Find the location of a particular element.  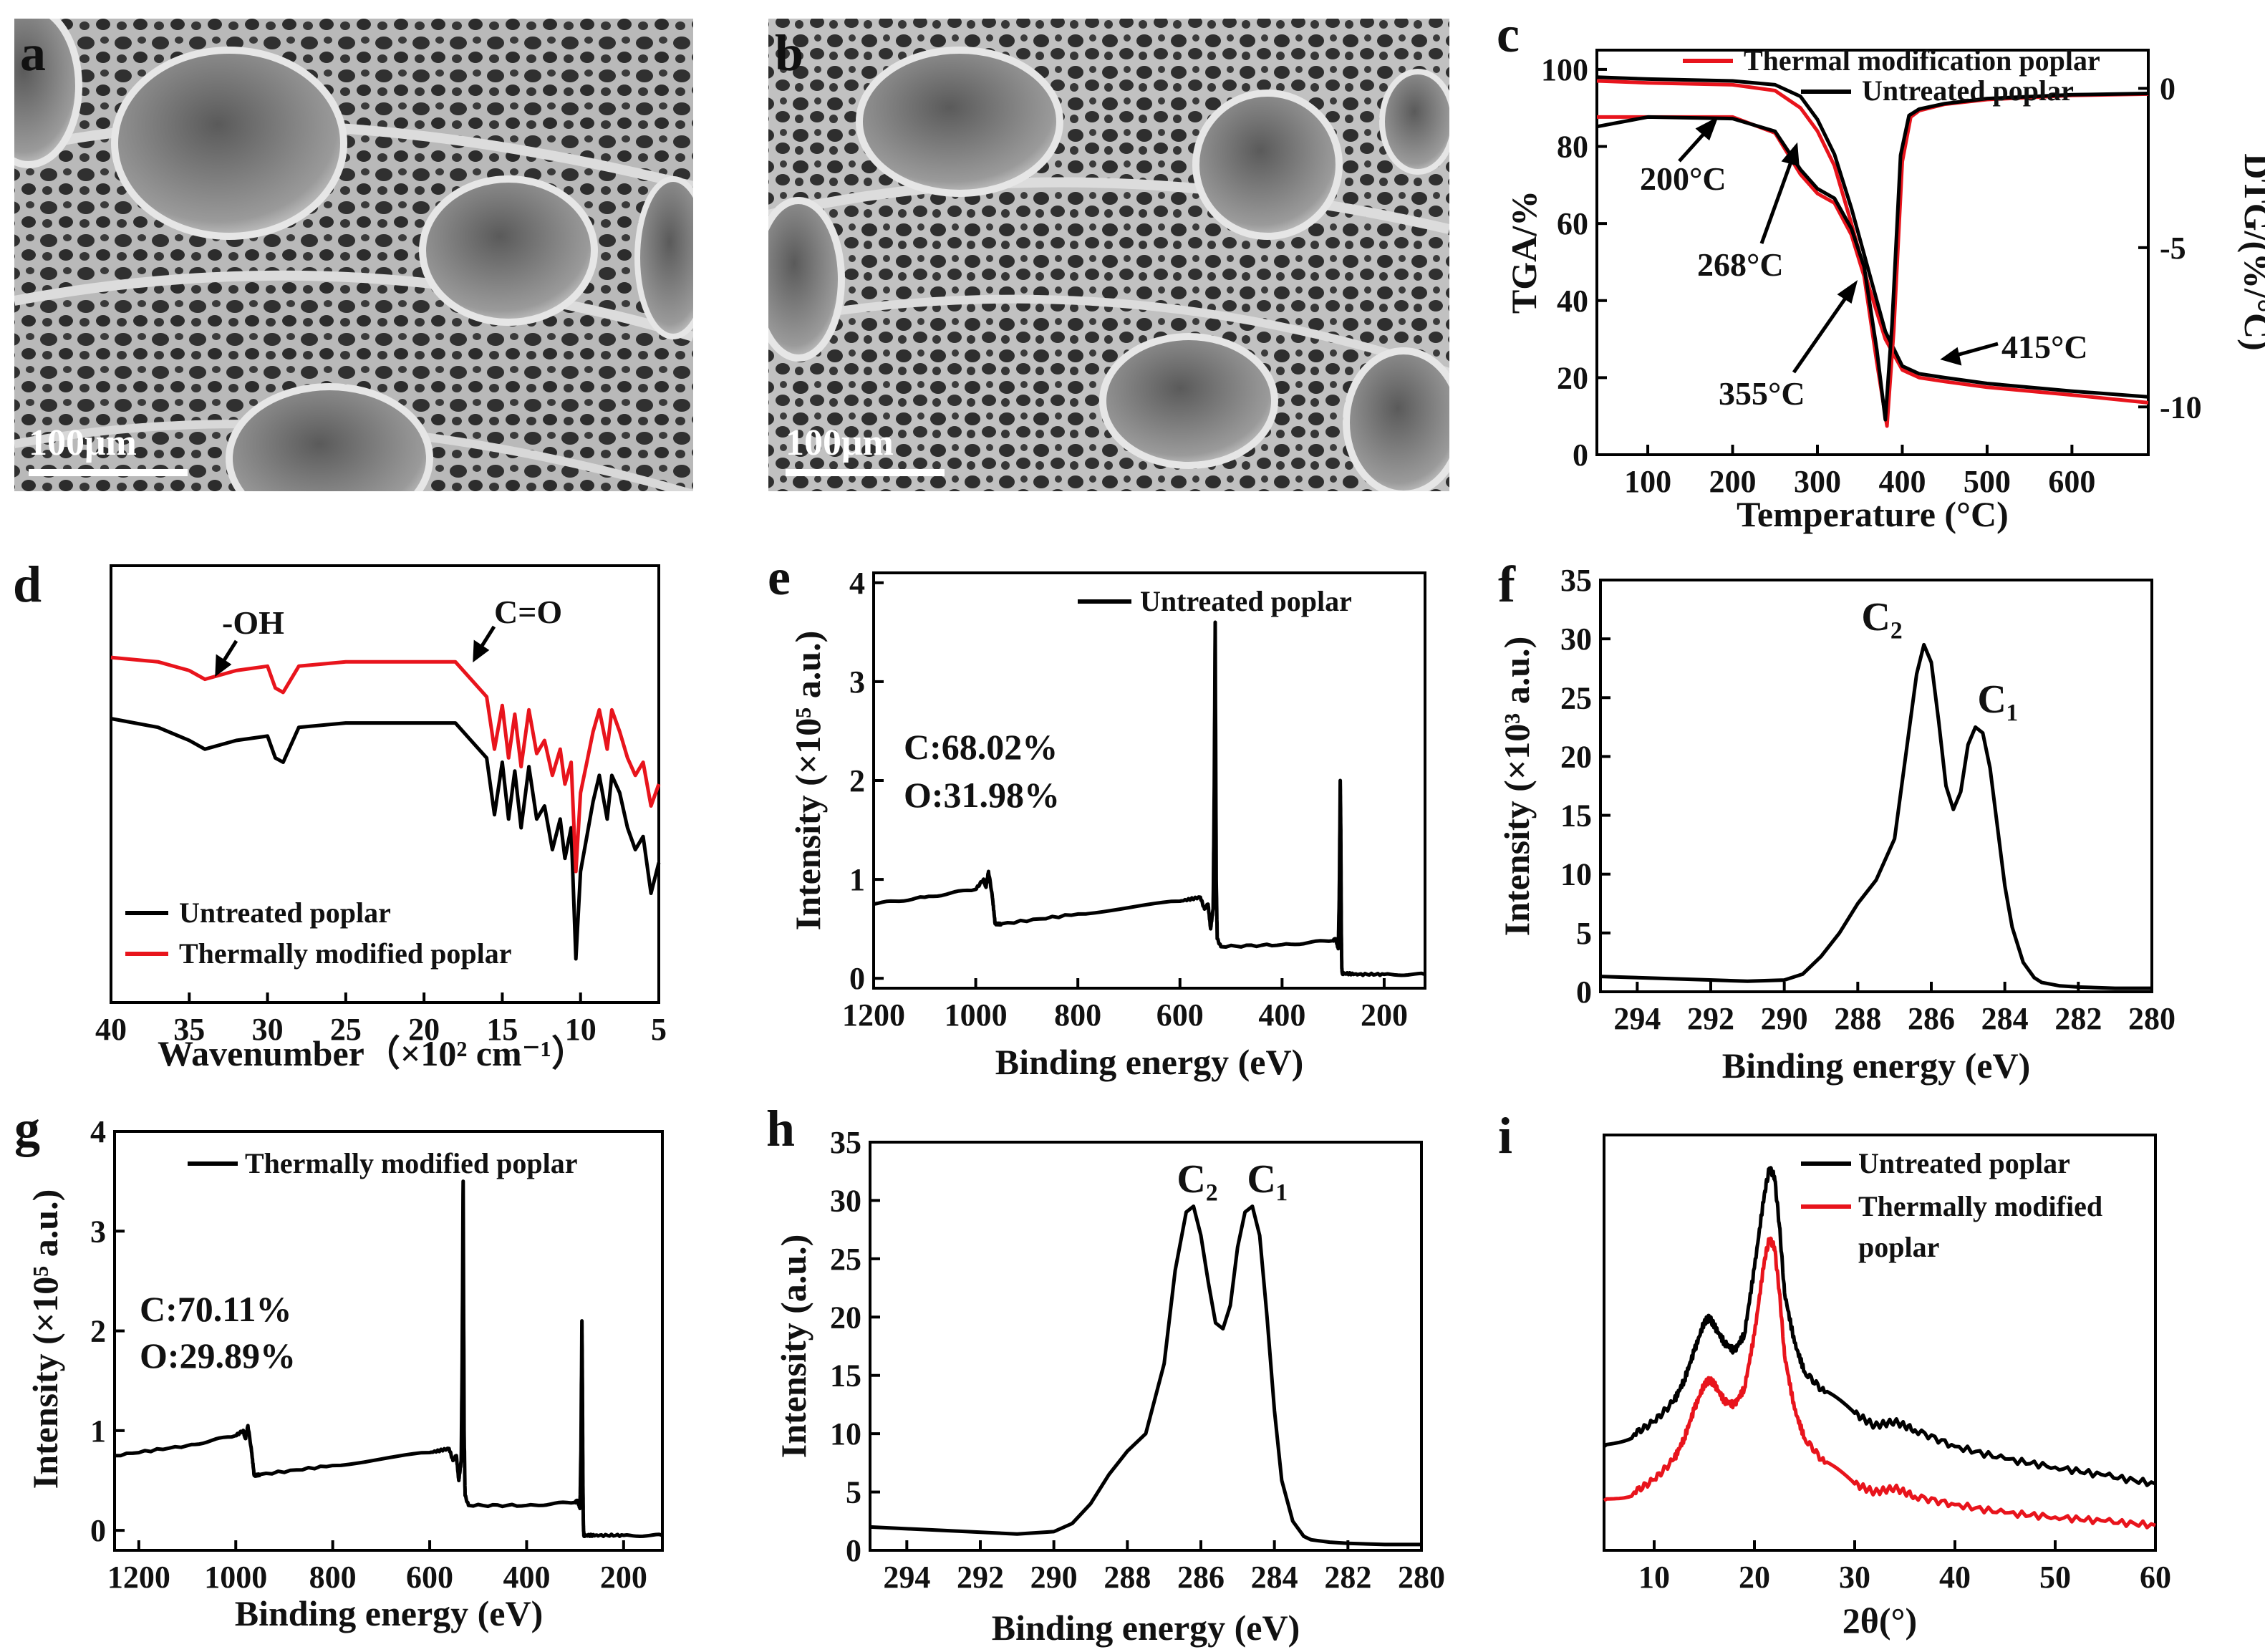

ticks-group-i: 10 20 30 40 50 60 is located at coordinates (1905, 1568).